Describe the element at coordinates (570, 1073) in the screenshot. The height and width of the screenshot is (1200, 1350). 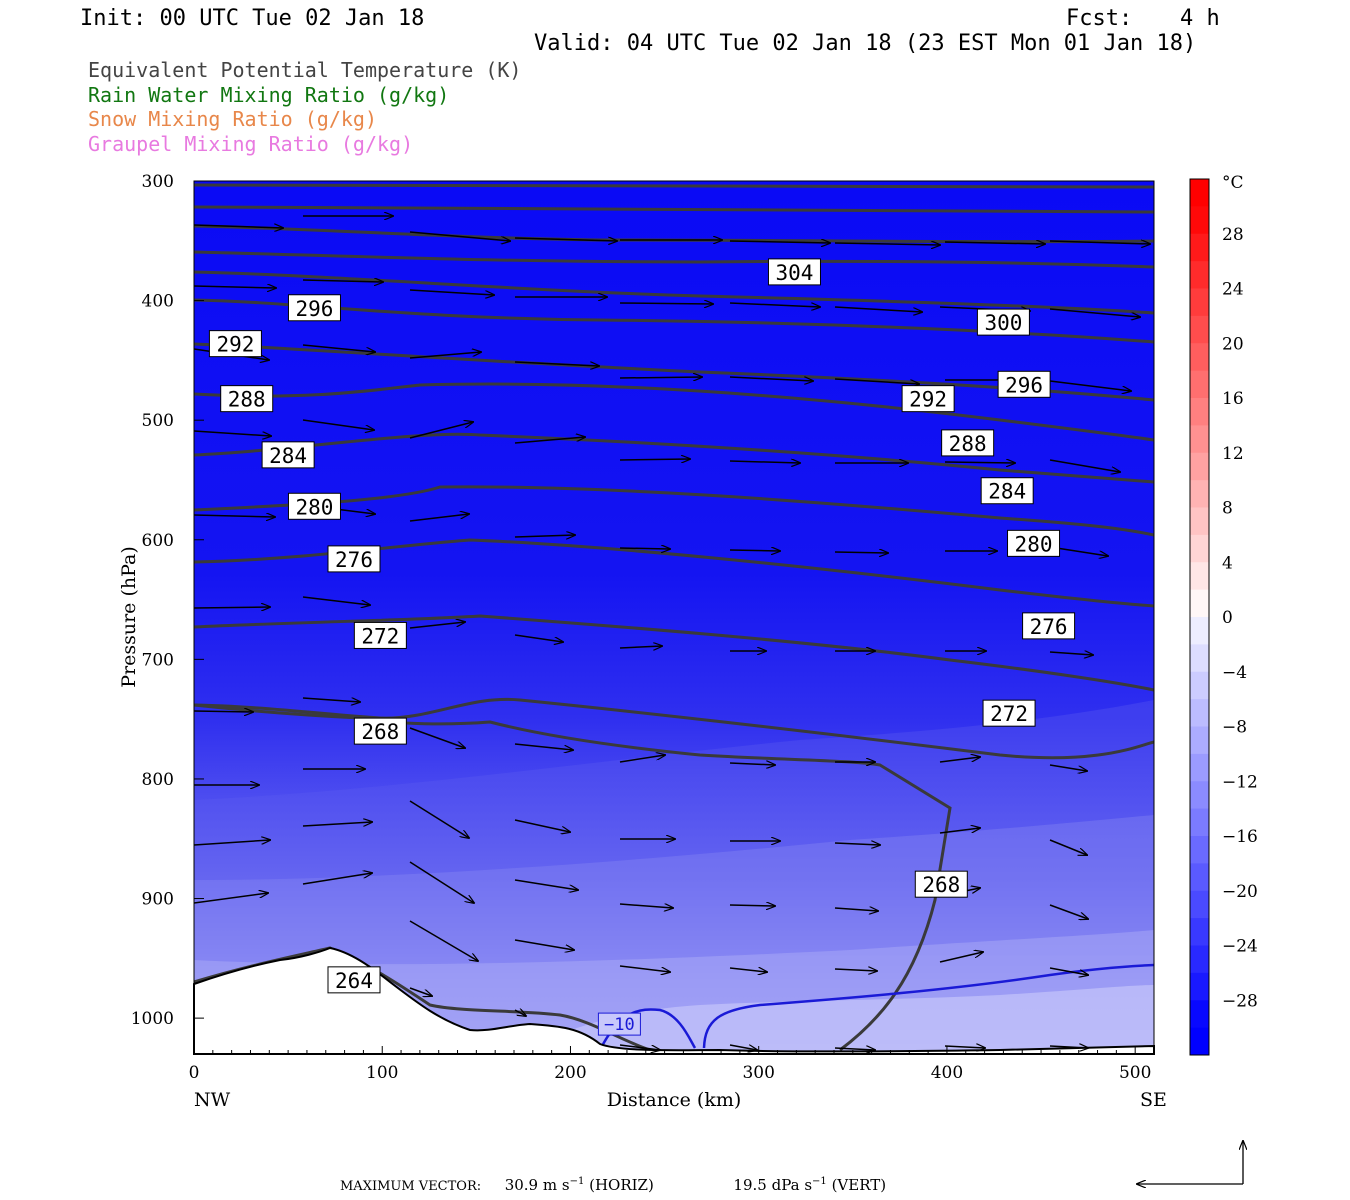
I see `x-tick-label-2: 200` at that location.